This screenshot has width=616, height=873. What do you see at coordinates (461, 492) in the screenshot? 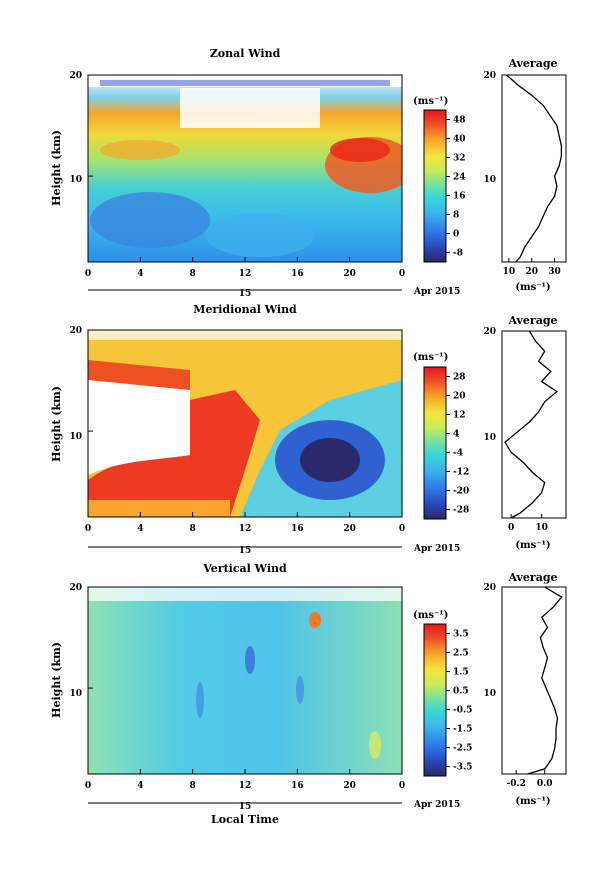
I see `colorbar-tick-label: -20` at bounding box center [461, 492].